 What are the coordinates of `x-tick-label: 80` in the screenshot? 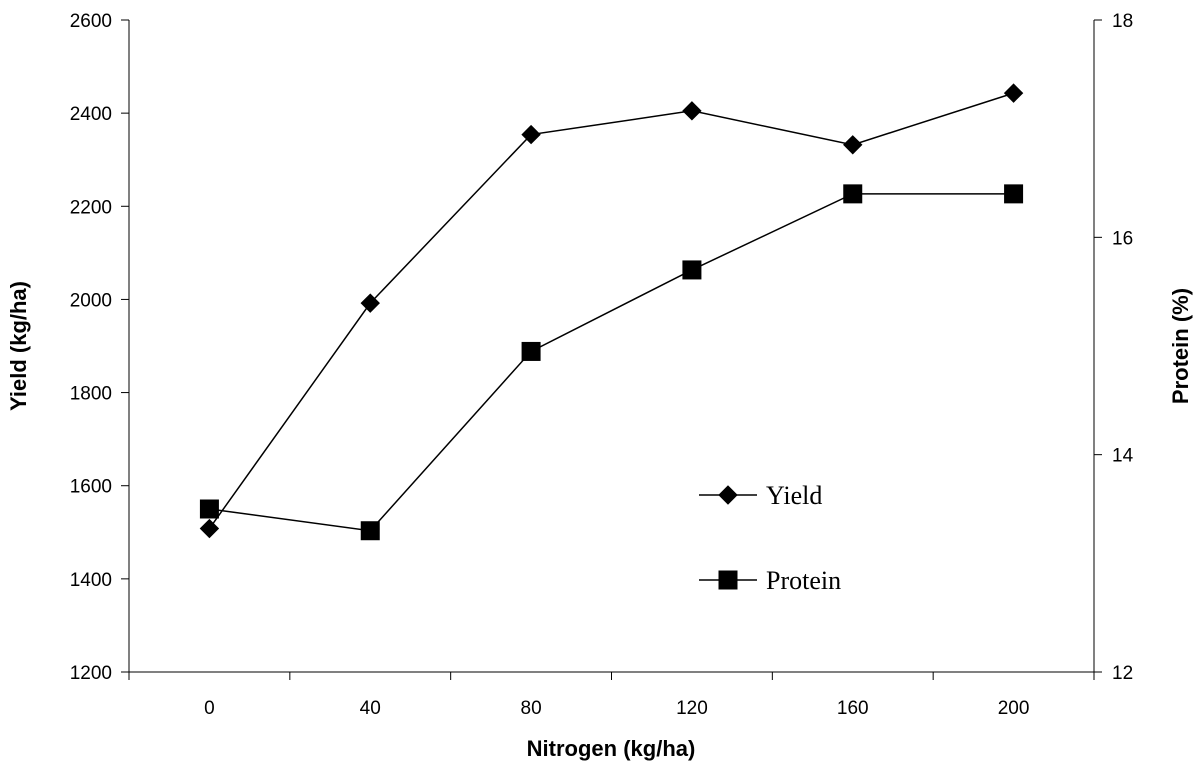 It's located at (531, 708).